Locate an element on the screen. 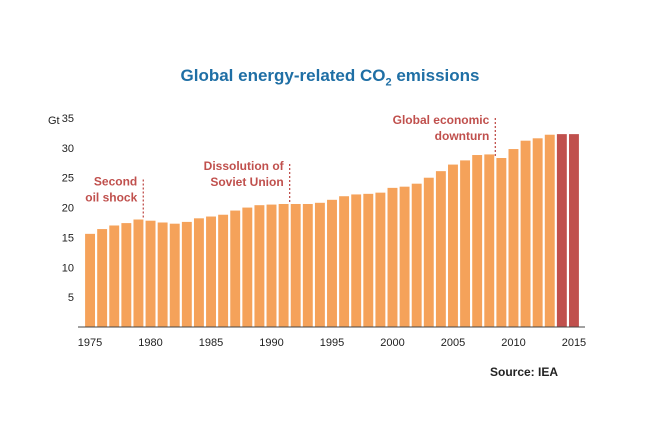  bar-1980 is located at coordinates (150, 273).